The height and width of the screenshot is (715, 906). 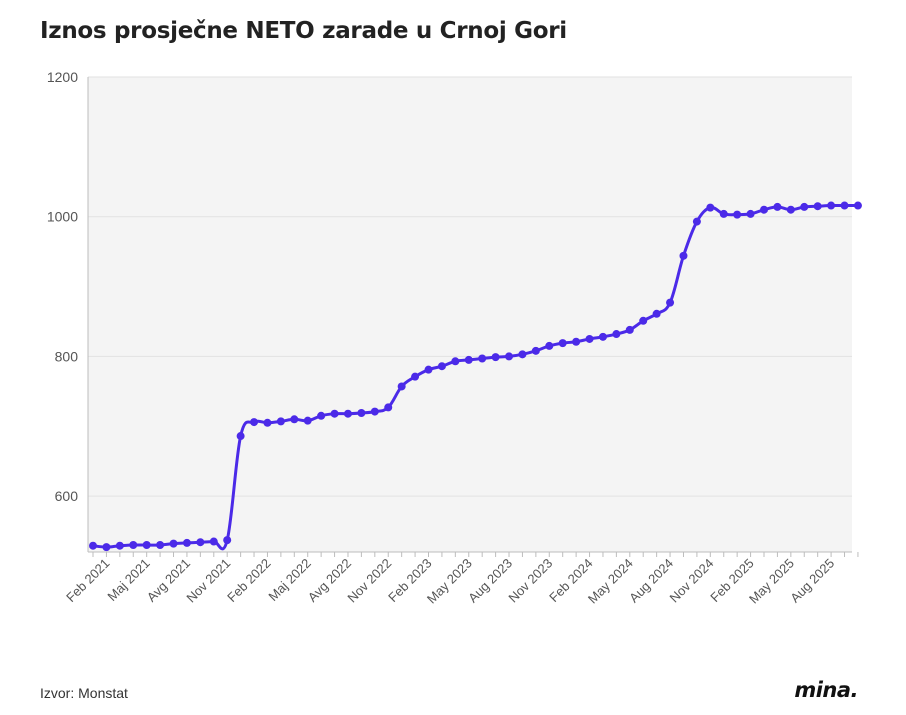 I want to click on source-note: Izvor: Monstat, so click(x=84, y=693).